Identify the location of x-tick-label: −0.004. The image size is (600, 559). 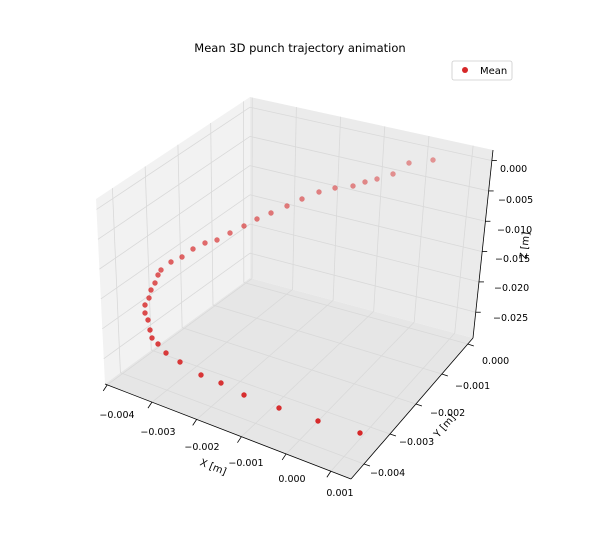
(116, 415).